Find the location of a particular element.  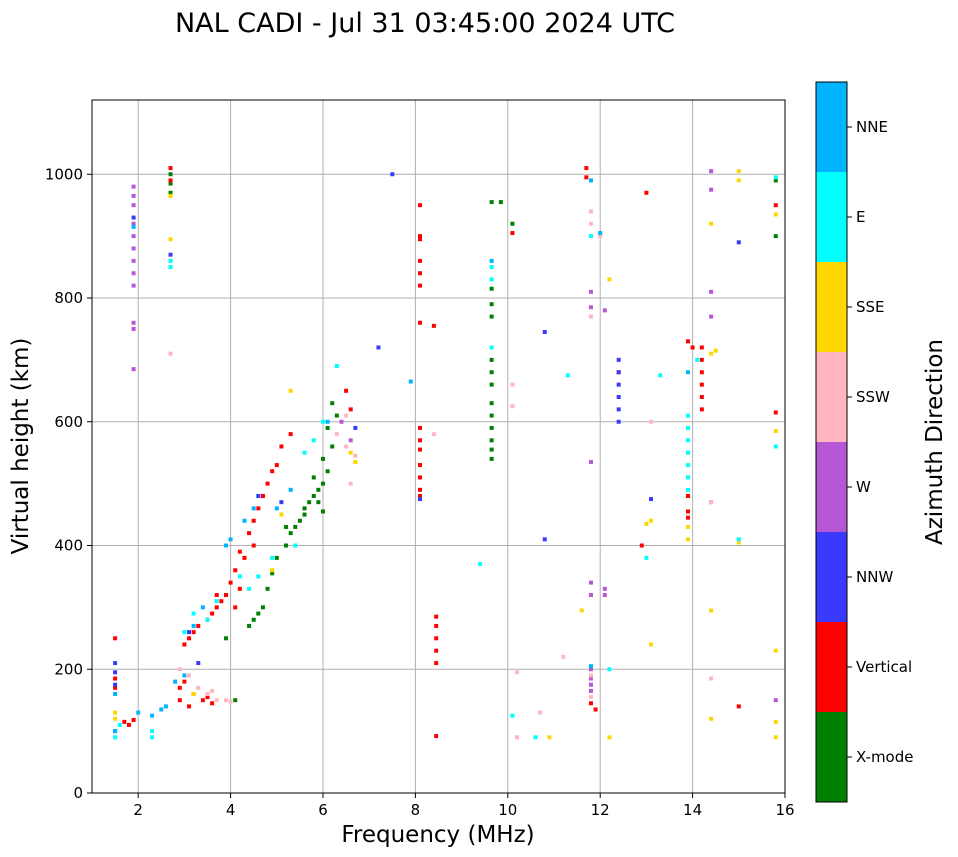

colorbar-tick-label: NNW is located at coordinates (874, 577).